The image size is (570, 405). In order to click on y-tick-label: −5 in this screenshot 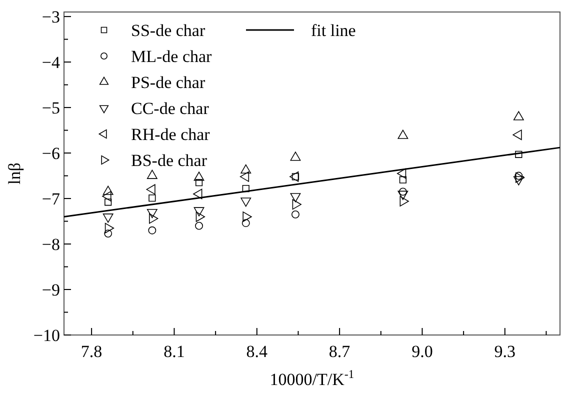, I will do `click(51, 108)`.